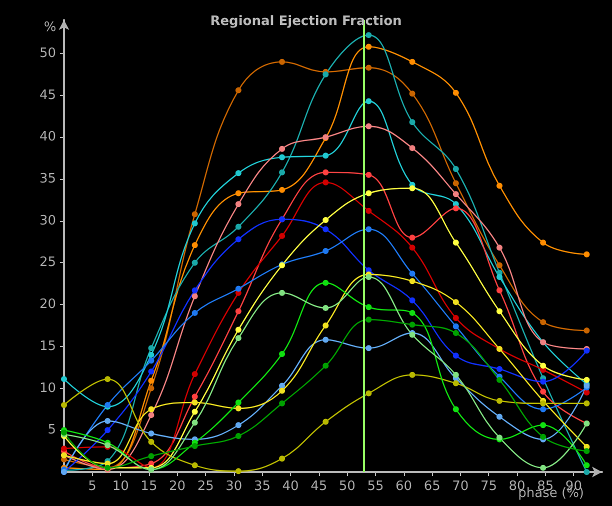  Describe the element at coordinates (432, 486) in the screenshot. I see `x-tick-label: 65` at that location.